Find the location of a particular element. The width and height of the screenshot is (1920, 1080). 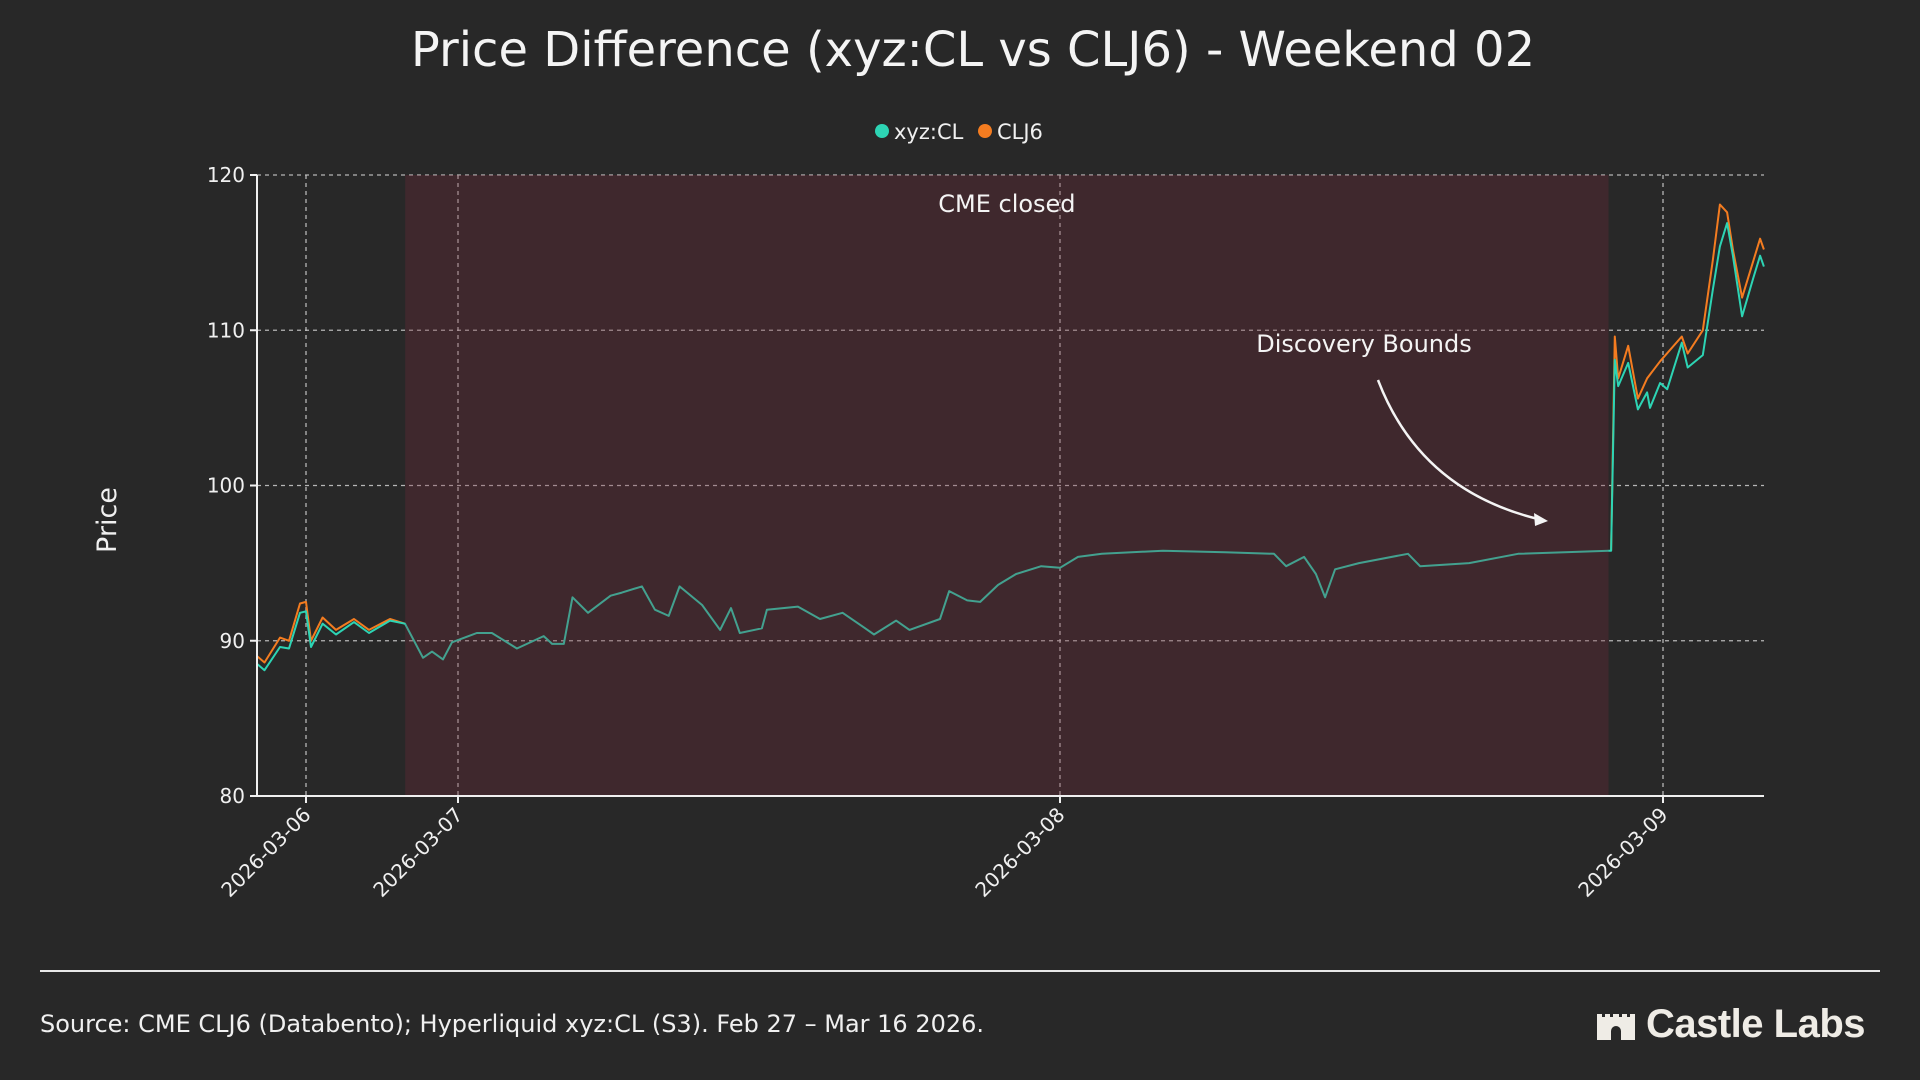

legend-label-xyz-cl: xyz:CL is located at coordinates (929, 132).